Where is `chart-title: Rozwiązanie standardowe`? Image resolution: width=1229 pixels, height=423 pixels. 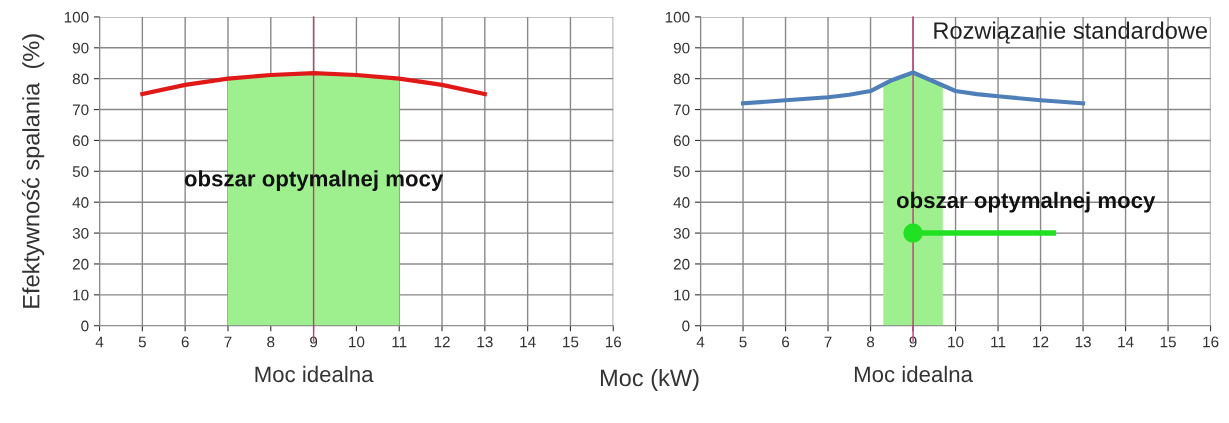
chart-title: Rozwiązanie standardowe is located at coordinates (1070, 32).